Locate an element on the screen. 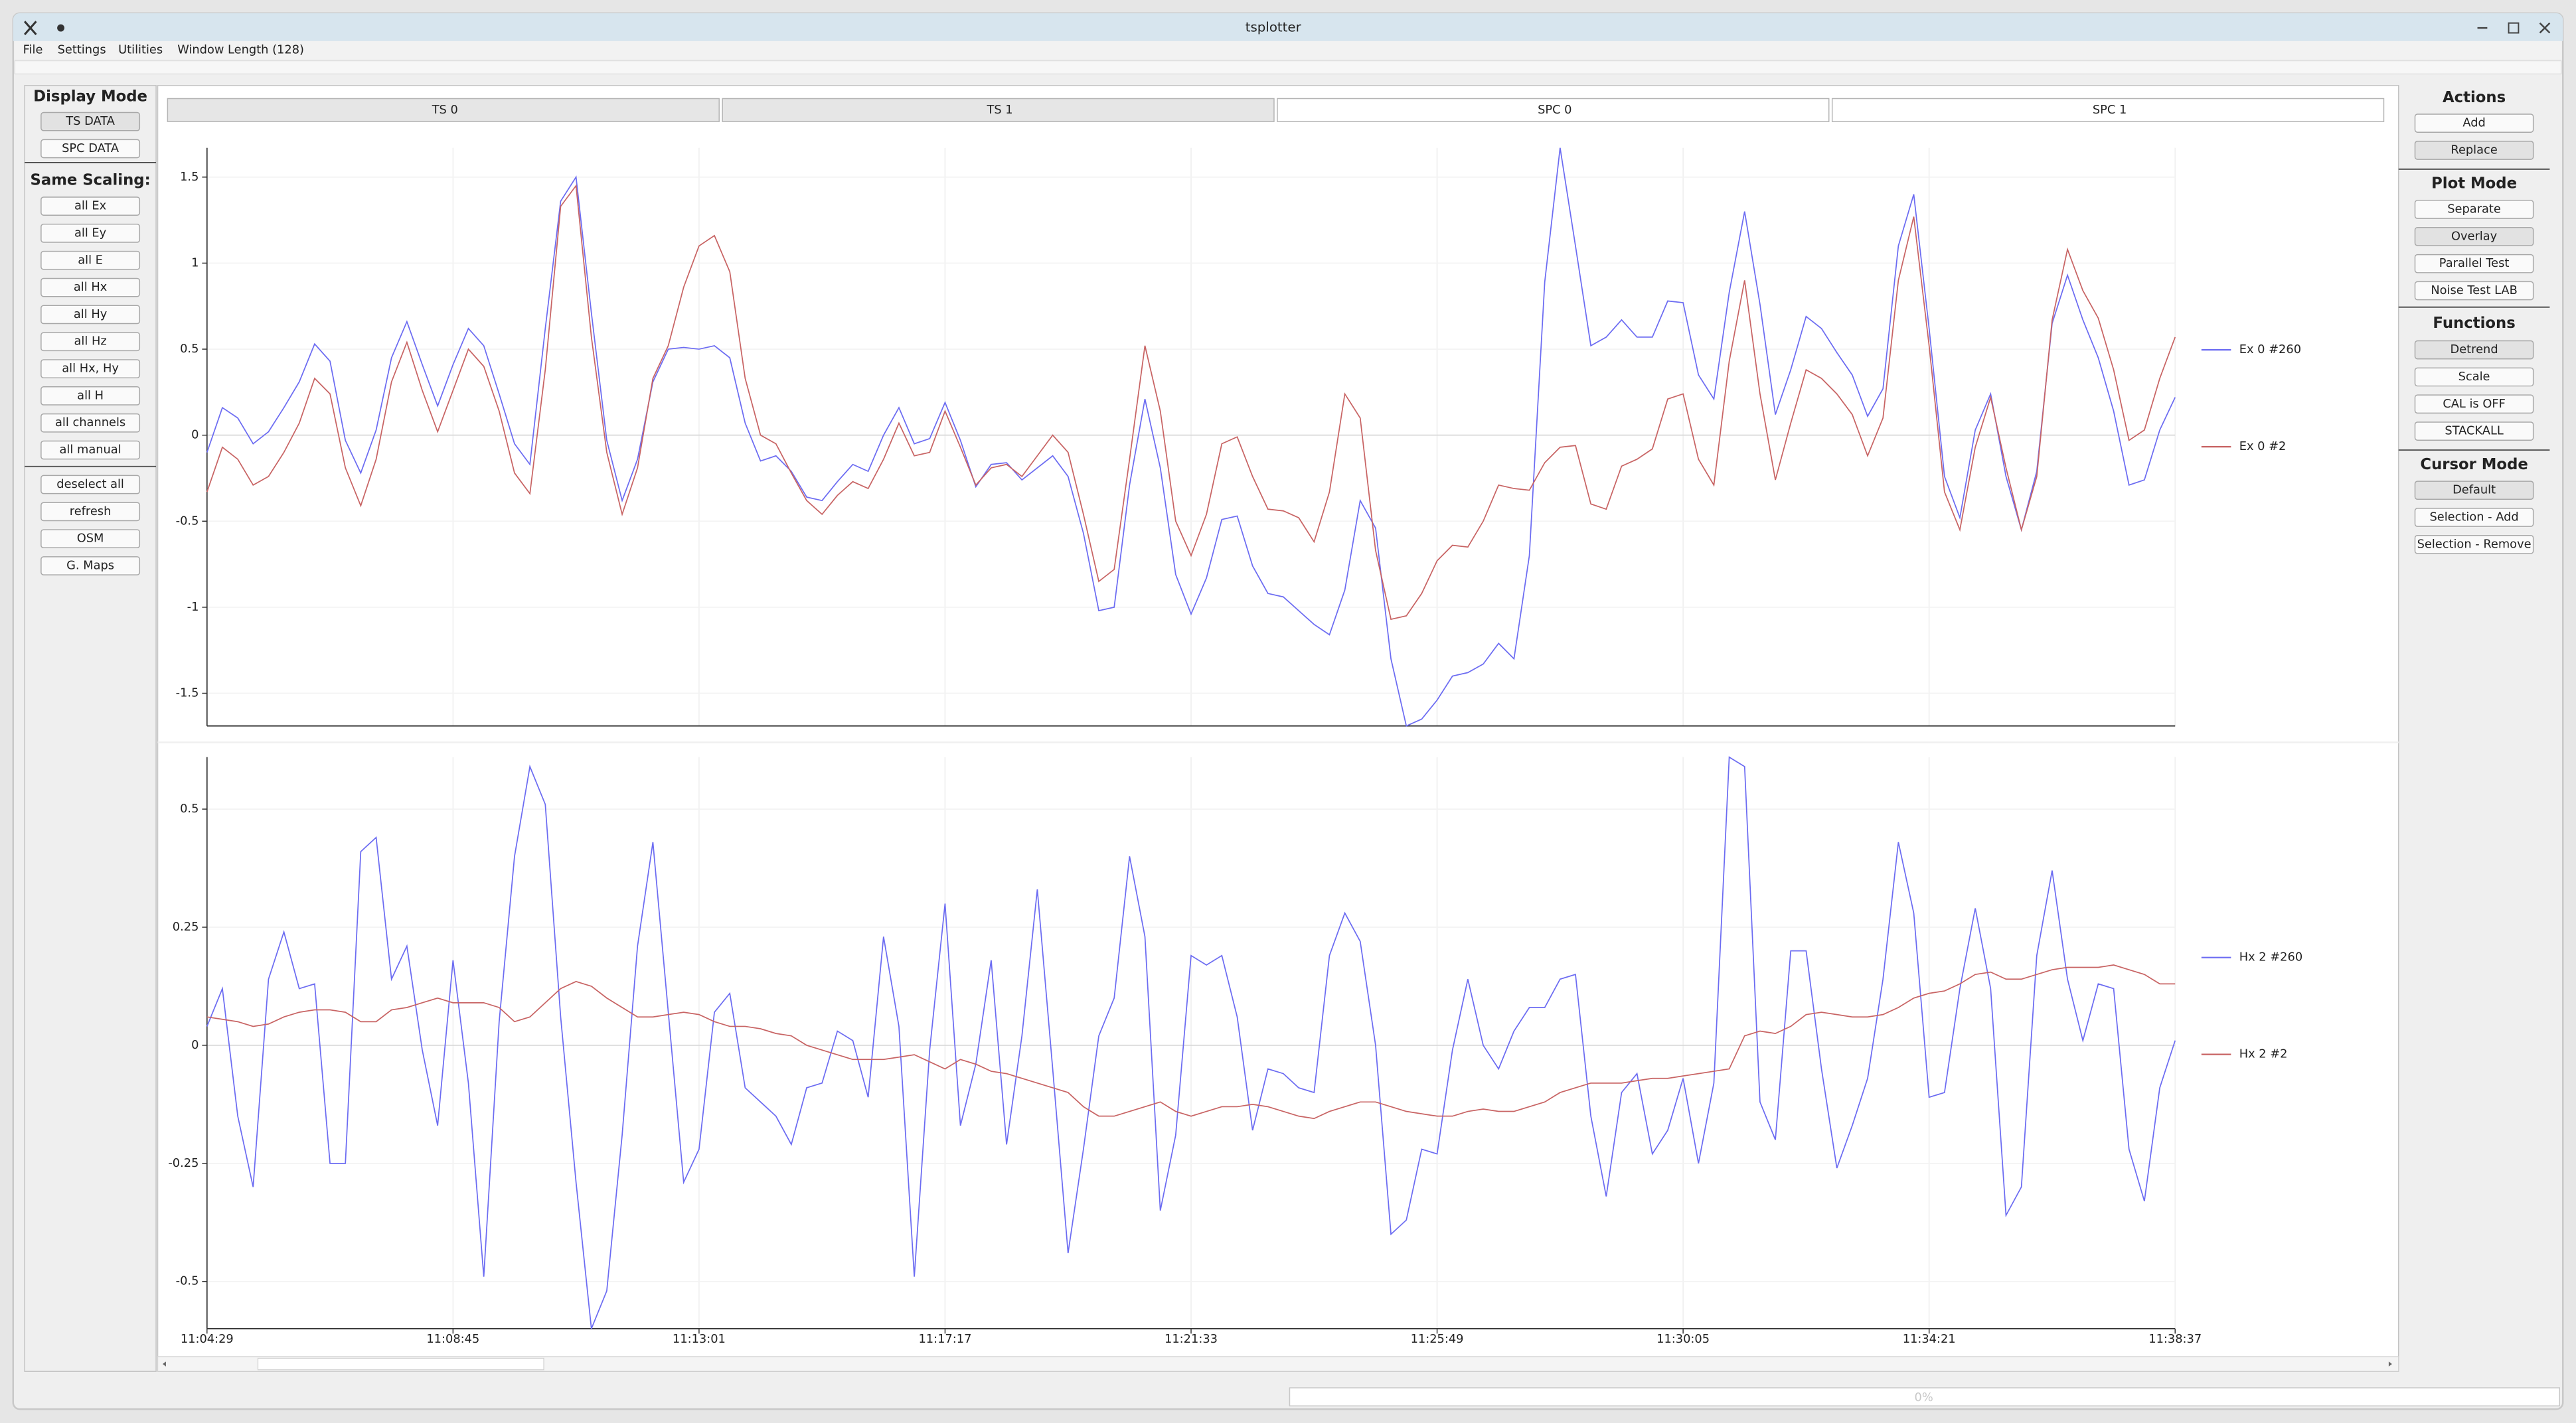 The height and width of the screenshot is (1423, 2576). toolbar is located at coordinates (1288, 67).